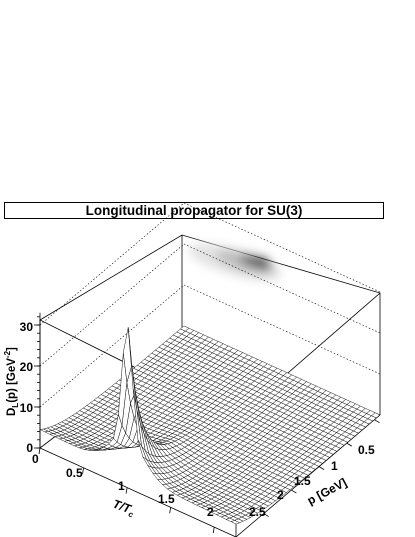 The width and height of the screenshot is (415, 537). Describe the element at coordinates (74, 473) in the screenshot. I see `x-tick-0.5: 0.5` at that location.